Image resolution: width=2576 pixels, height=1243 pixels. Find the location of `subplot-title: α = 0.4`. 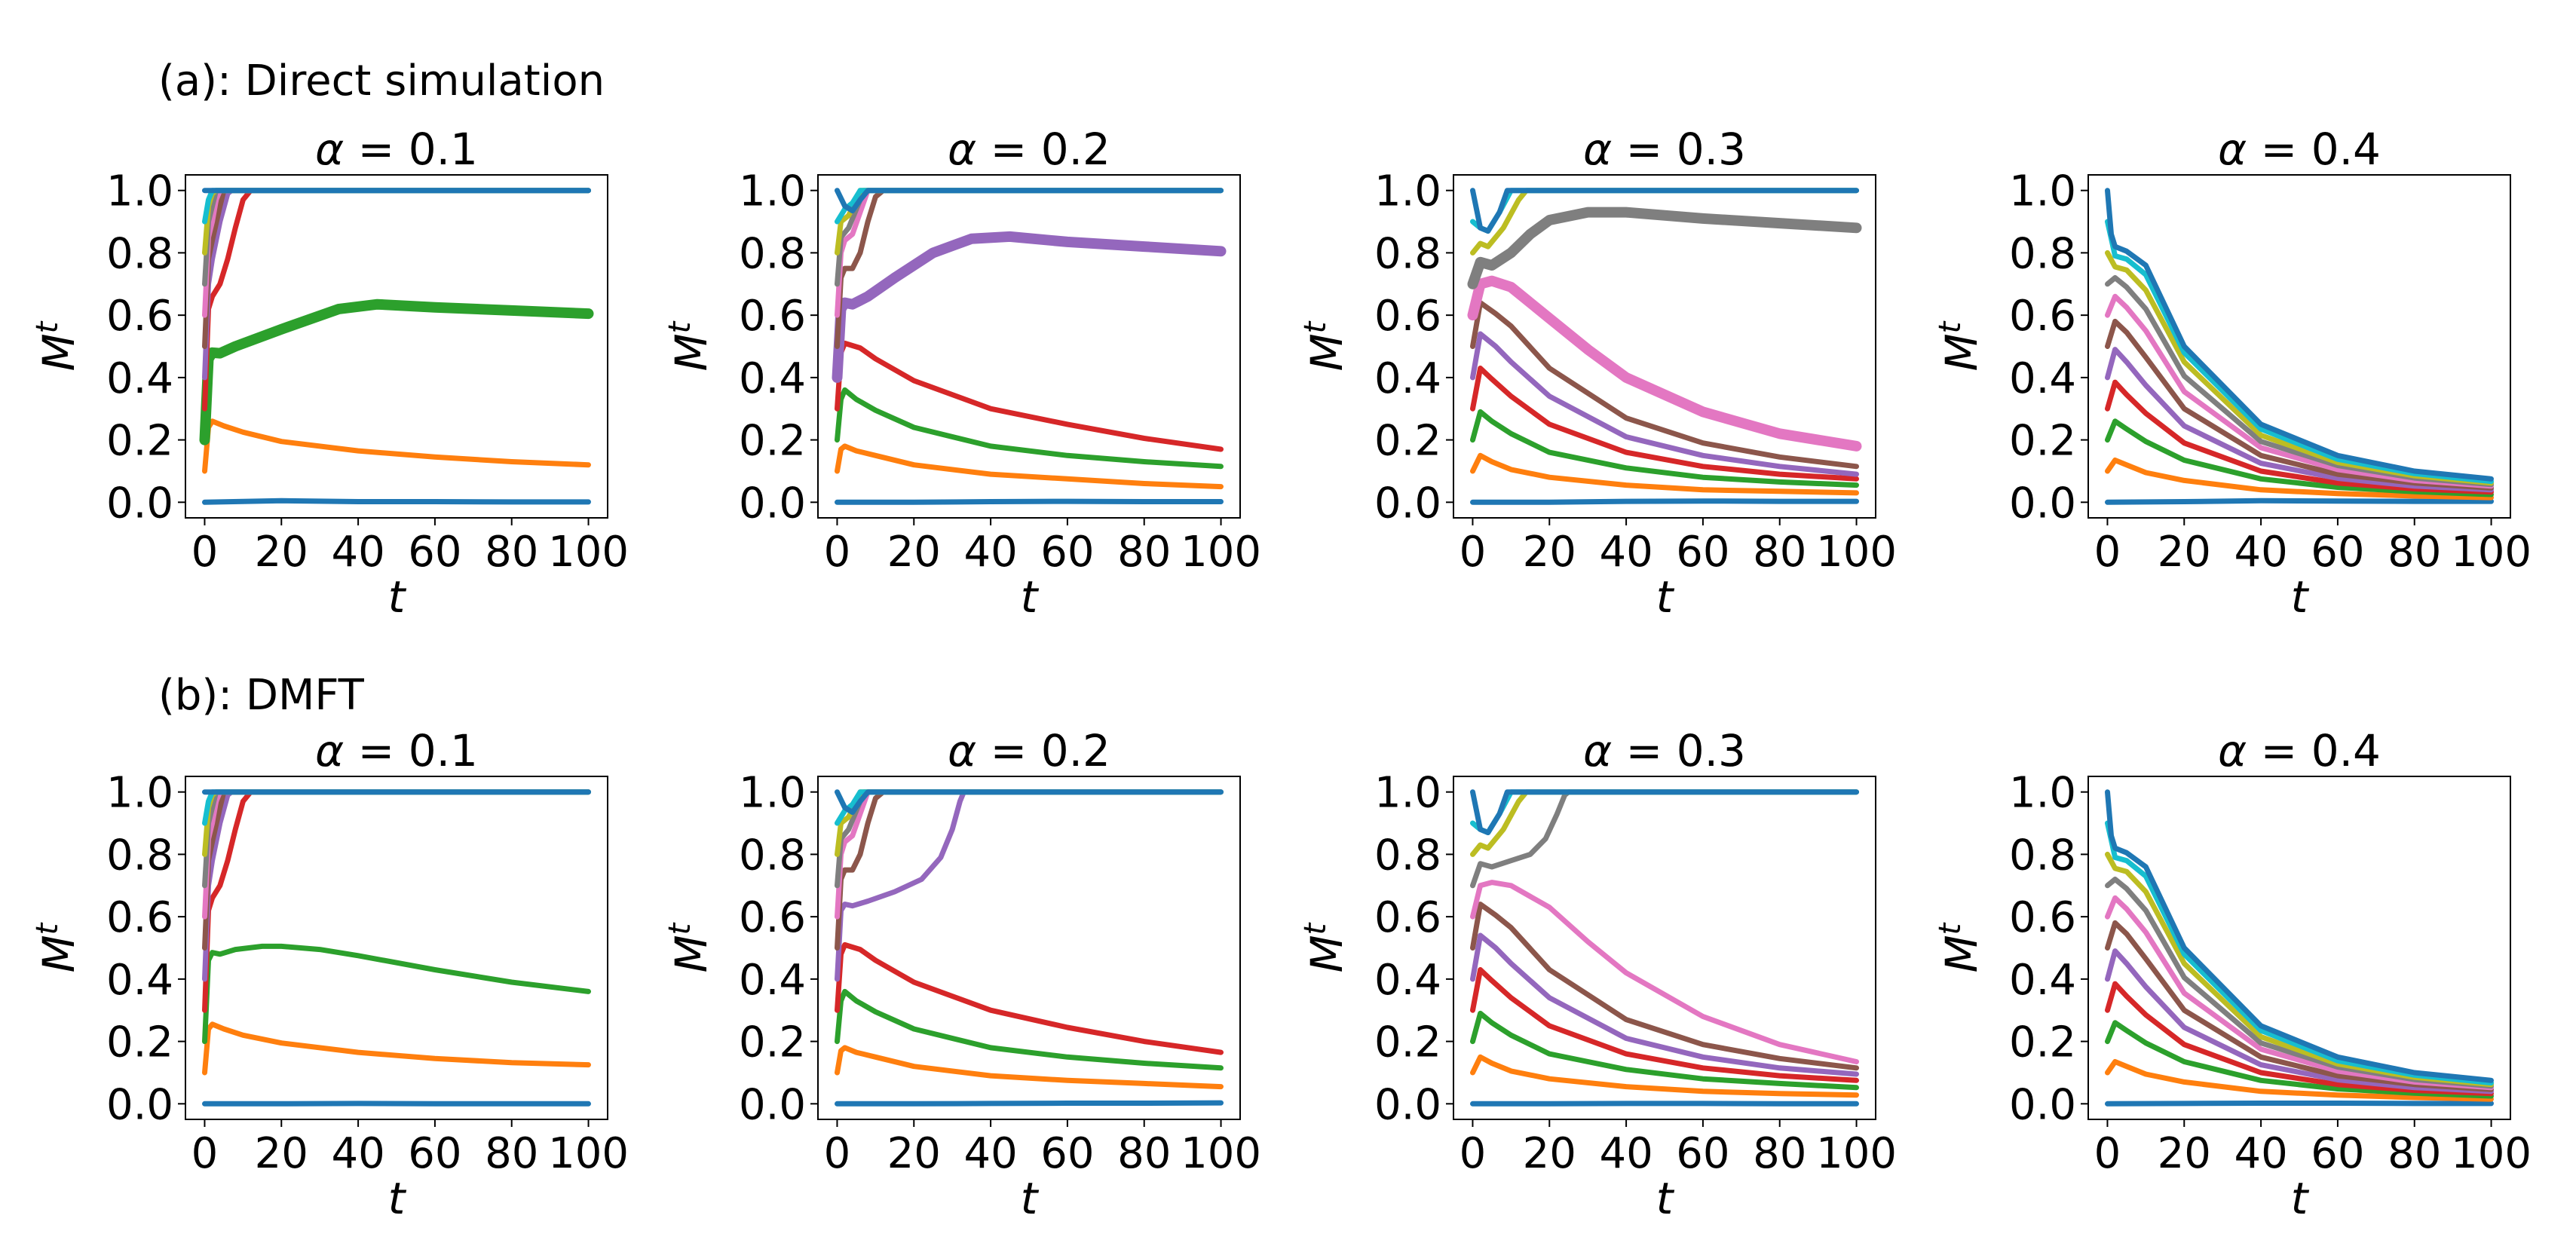

subplot-title: α = 0.4 is located at coordinates (2299, 750).